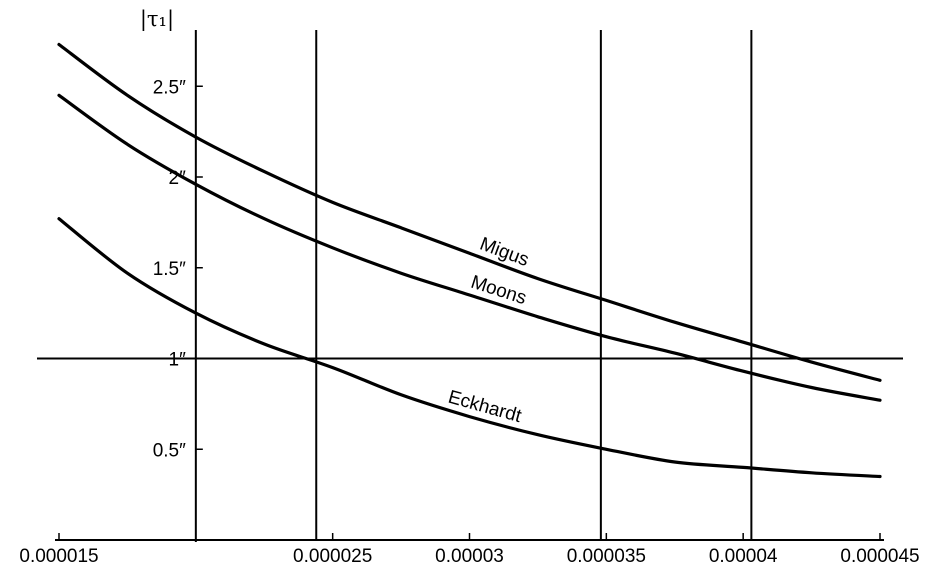 This screenshot has height=570, width=927. Describe the element at coordinates (157, 19) in the screenshot. I see `y-axis-title: |τ₁|` at that location.